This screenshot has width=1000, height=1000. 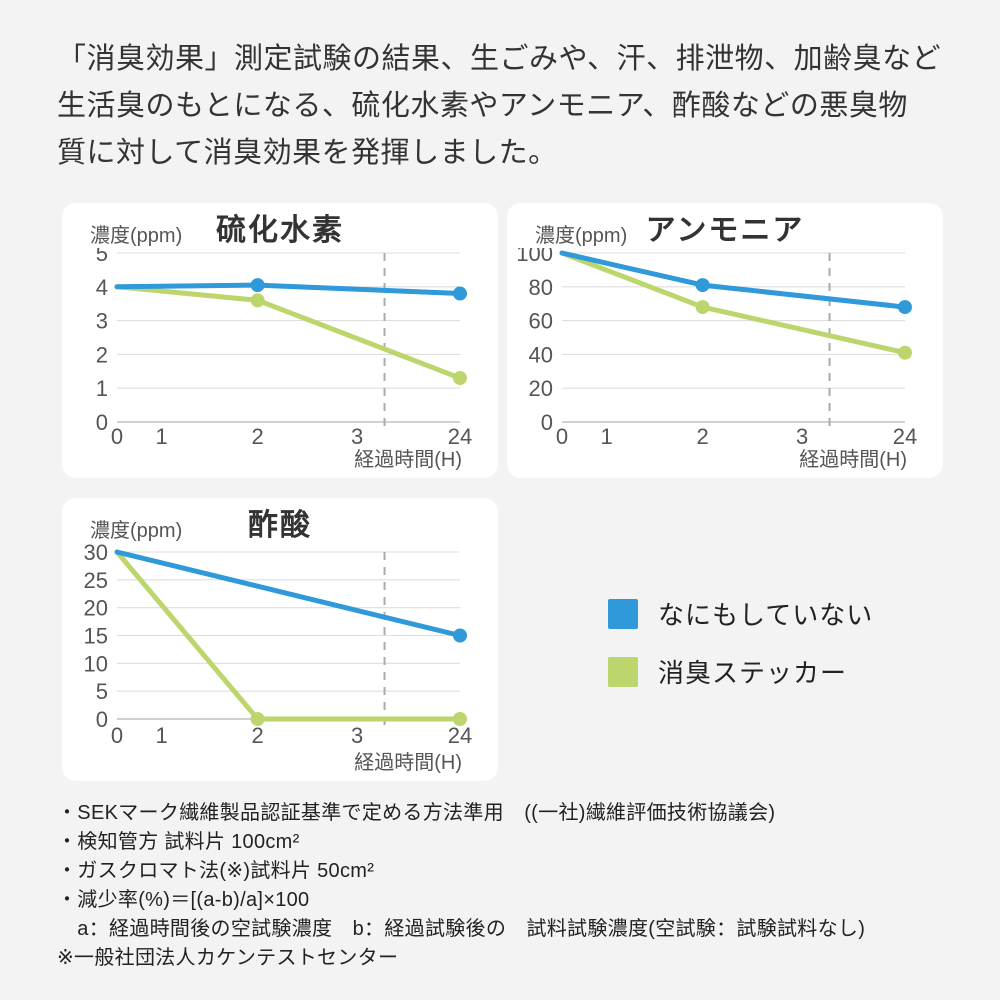 I want to click on legend-swatch-blue, so click(x=623, y=613).